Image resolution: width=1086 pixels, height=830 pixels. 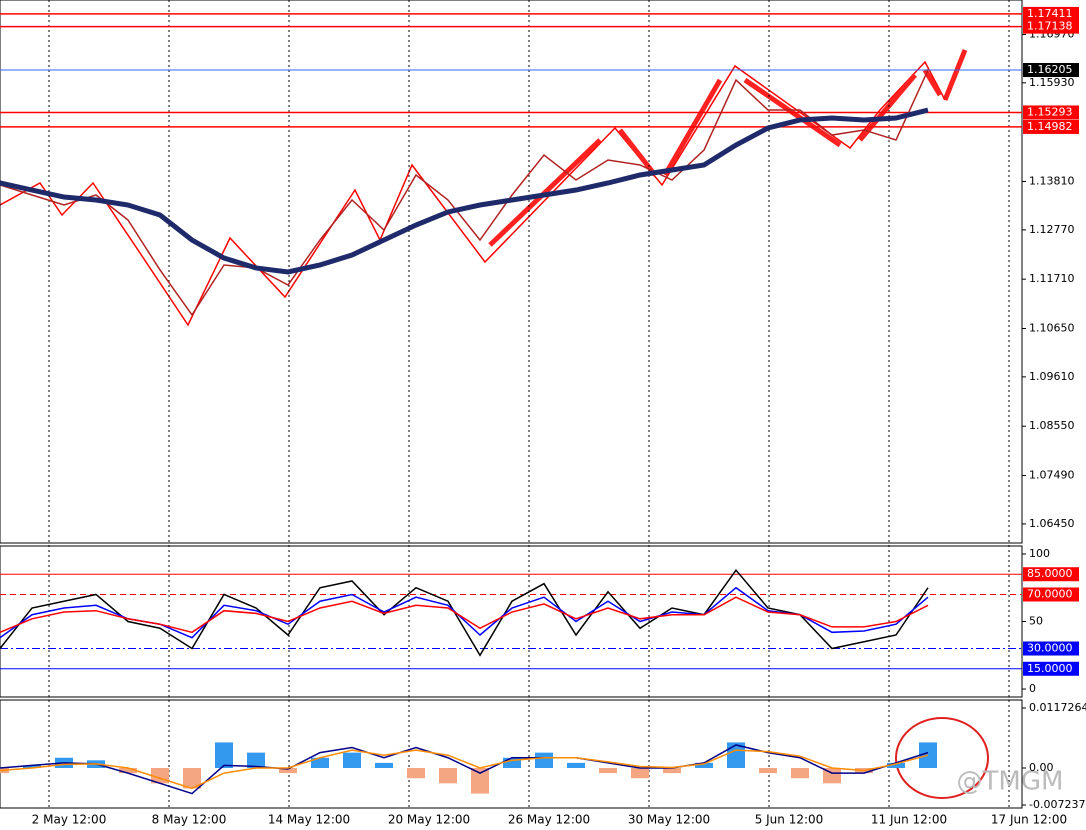 What do you see at coordinates (942, 758) in the screenshot?
I see `highlight-circle` at bounding box center [942, 758].